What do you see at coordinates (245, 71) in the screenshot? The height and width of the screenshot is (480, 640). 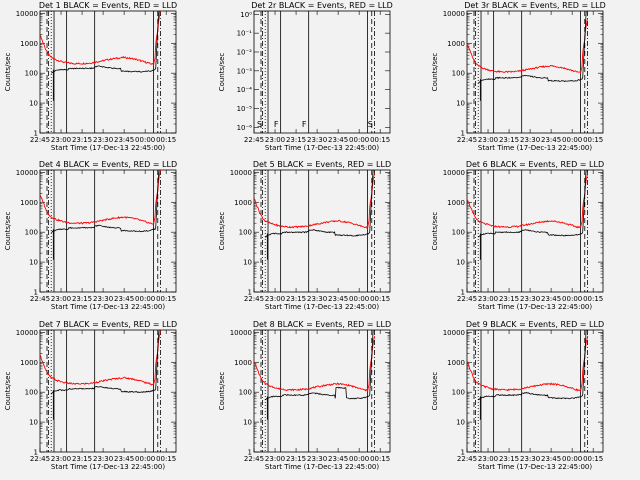 I see `y-tick-label: 10⁻³` at bounding box center [245, 71].